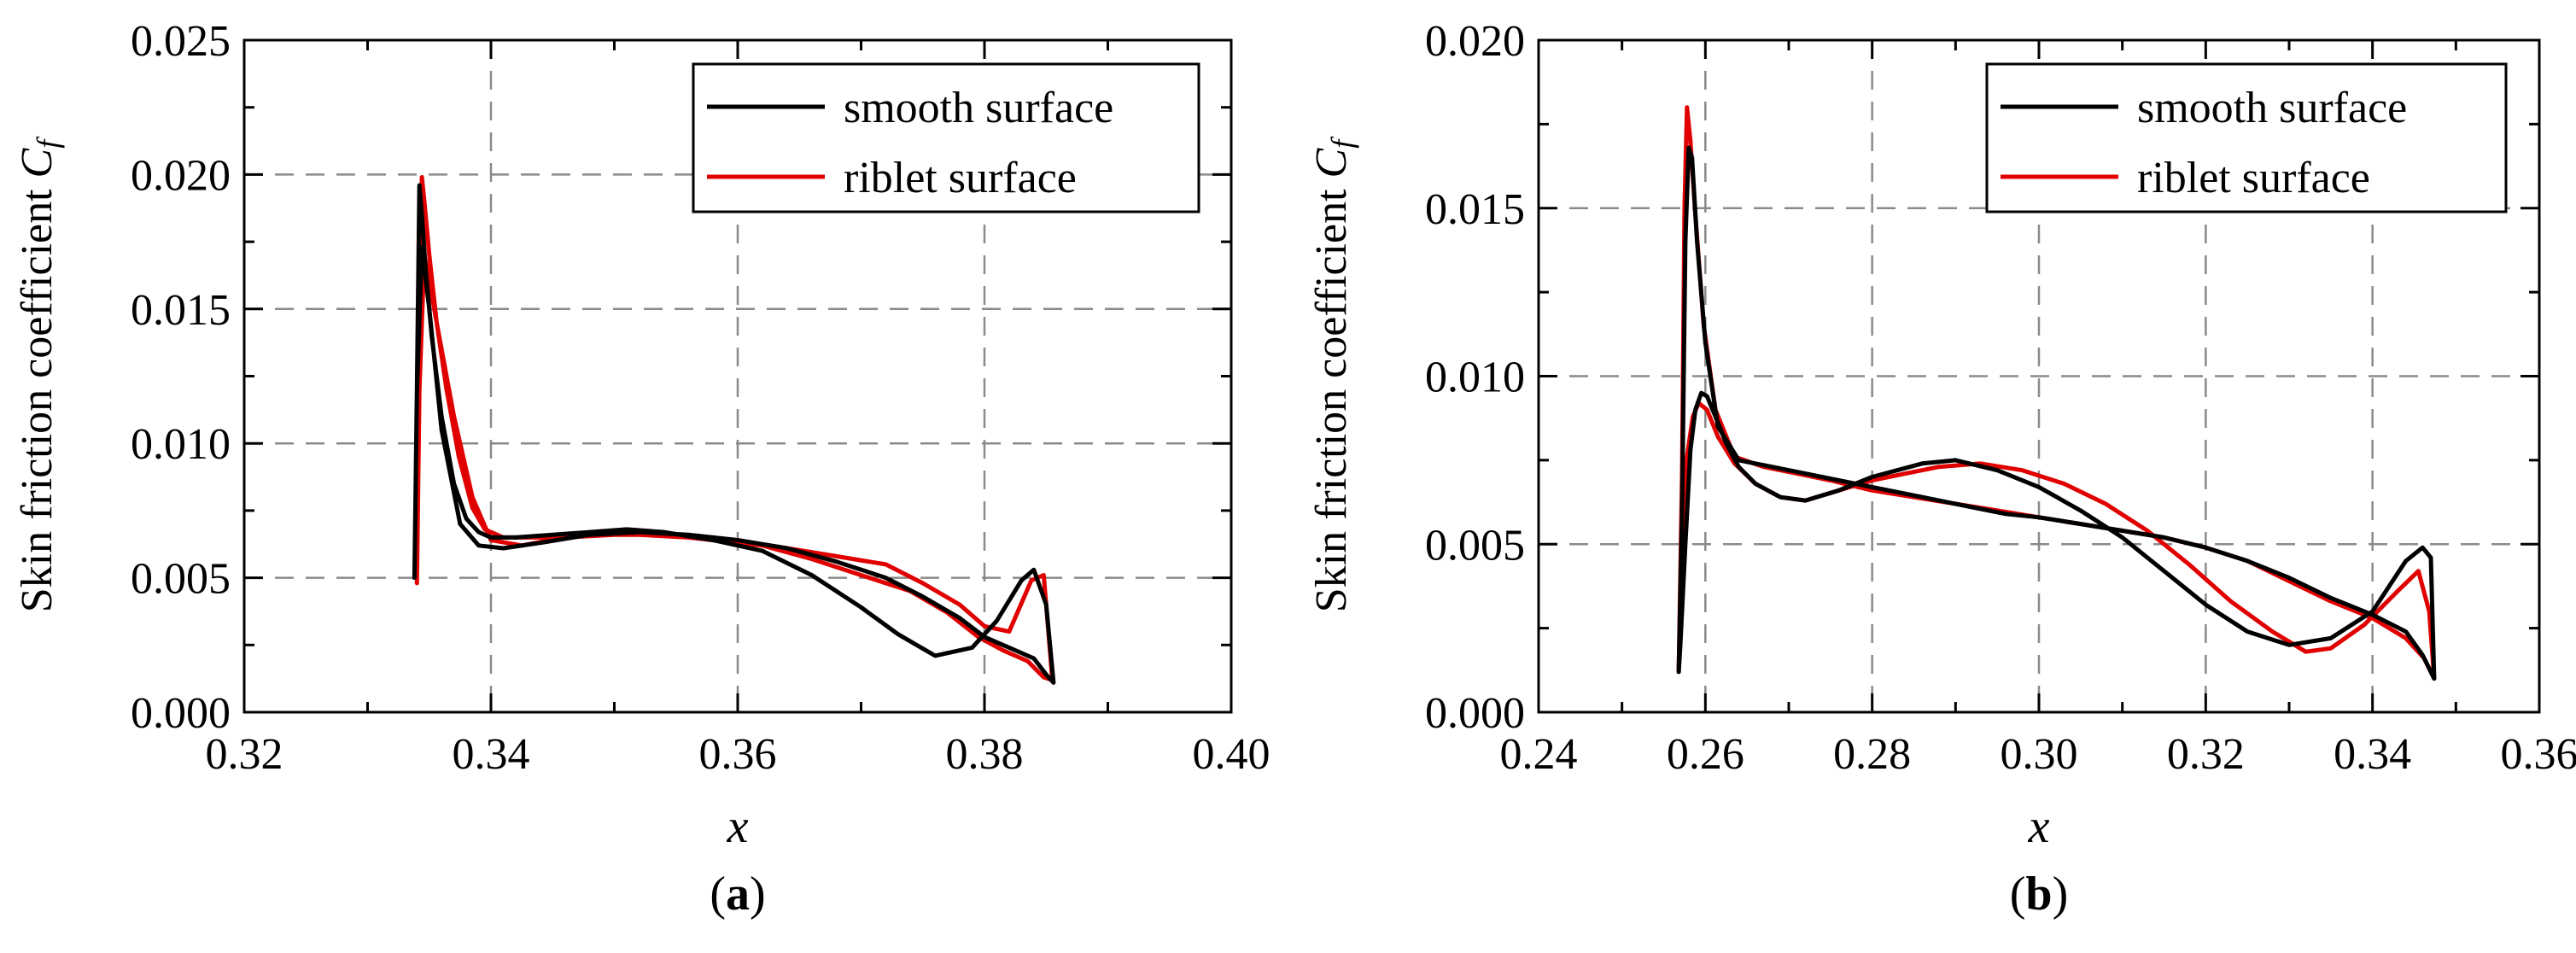 The height and width of the screenshot is (953, 2576). Describe the element at coordinates (1231, 754) in the screenshot. I see `x-tick-label: 0.40` at that location.